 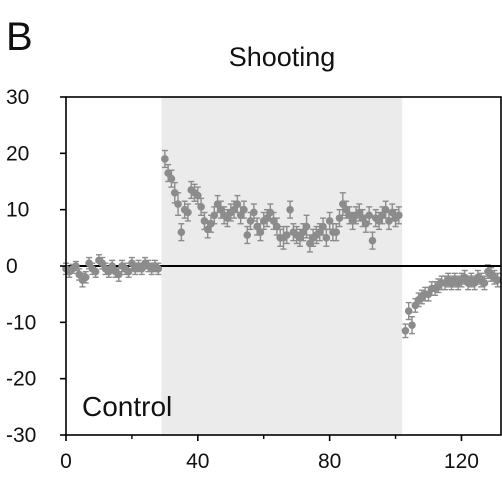 I want to click on chart-title: Shooting, so click(x=282, y=57).